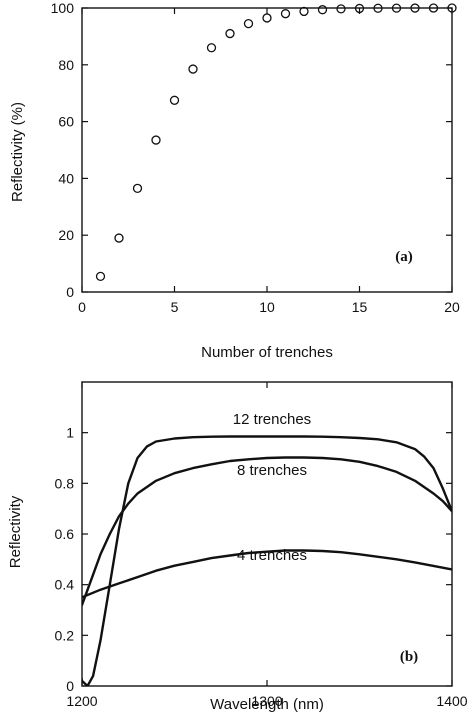 The width and height of the screenshot is (474, 715). What do you see at coordinates (409, 657) in the screenshot?
I see `panel-b-tag: (b)` at bounding box center [409, 657].